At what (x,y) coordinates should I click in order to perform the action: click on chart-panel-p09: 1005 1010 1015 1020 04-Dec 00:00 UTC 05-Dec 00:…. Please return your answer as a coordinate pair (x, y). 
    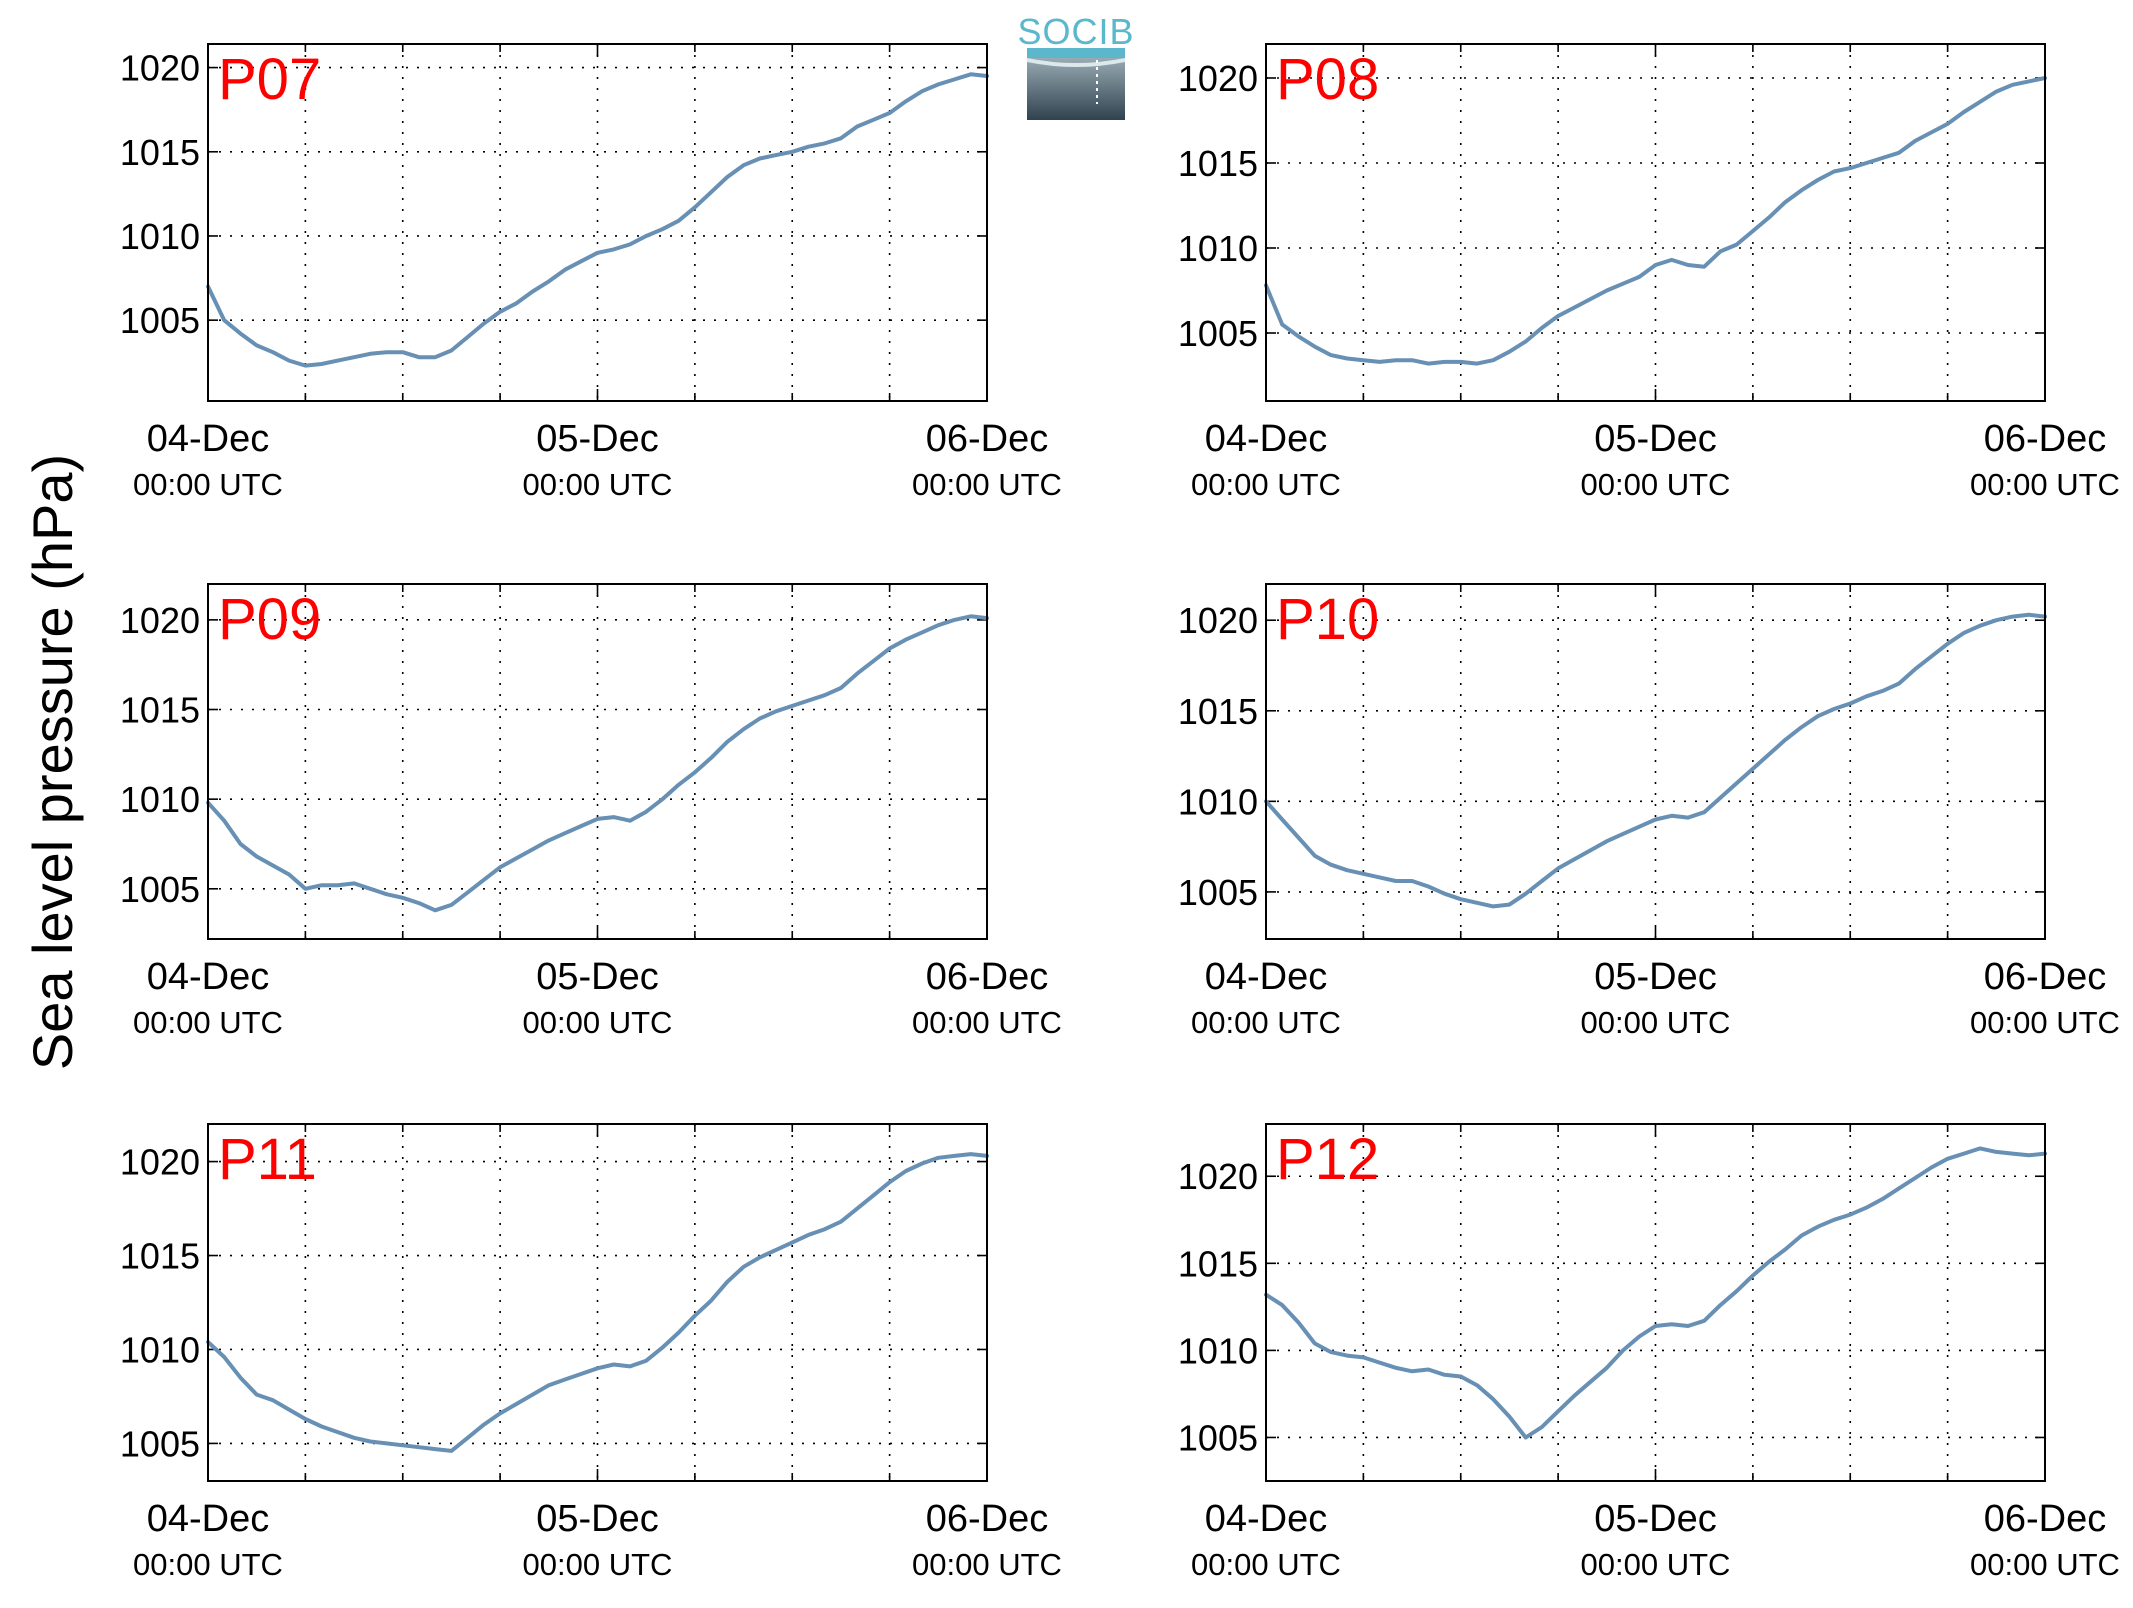
    Looking at the image, I should click on (591, 811).